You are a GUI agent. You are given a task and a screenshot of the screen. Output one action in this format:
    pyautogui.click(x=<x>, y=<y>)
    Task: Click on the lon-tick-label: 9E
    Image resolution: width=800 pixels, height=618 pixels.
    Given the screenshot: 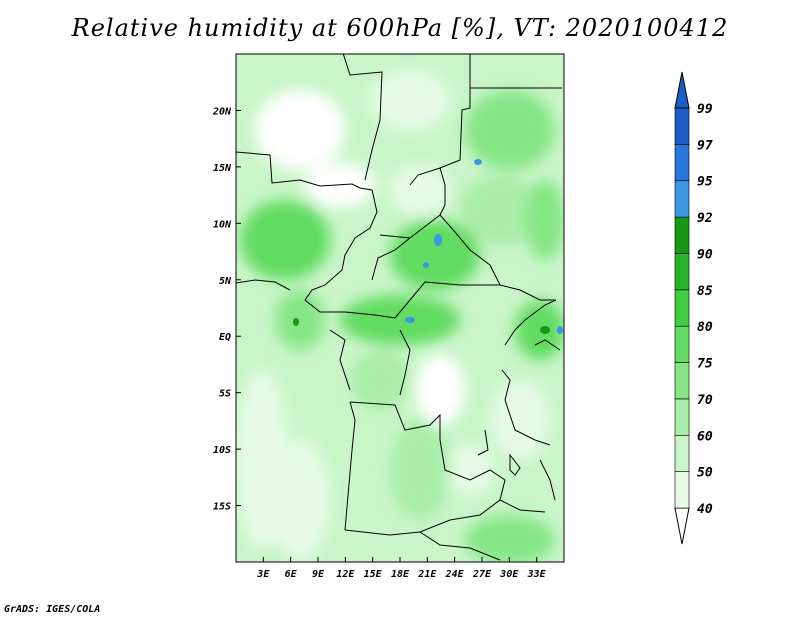 What is the action you would take?
    pyautogui.click(x=318, y=574)
    